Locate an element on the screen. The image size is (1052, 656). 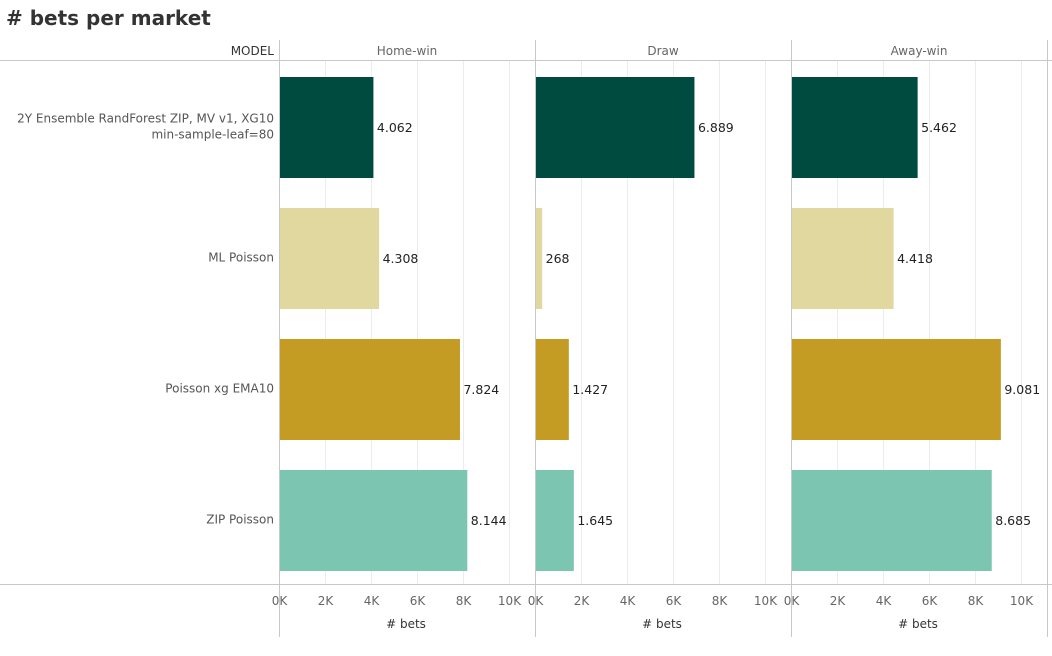
category-label: min-sample-leaf=80 is located at coordinates (212, 135).